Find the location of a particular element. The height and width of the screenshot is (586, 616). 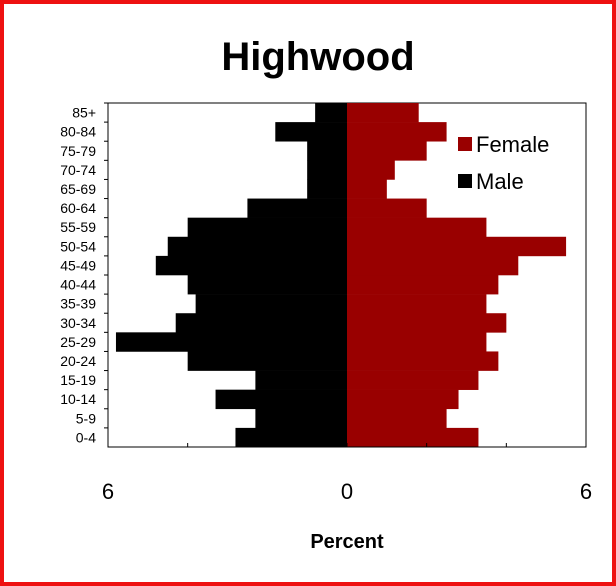

y-tick-label-50-54: 50-54 is located at coordinates (78, 246).